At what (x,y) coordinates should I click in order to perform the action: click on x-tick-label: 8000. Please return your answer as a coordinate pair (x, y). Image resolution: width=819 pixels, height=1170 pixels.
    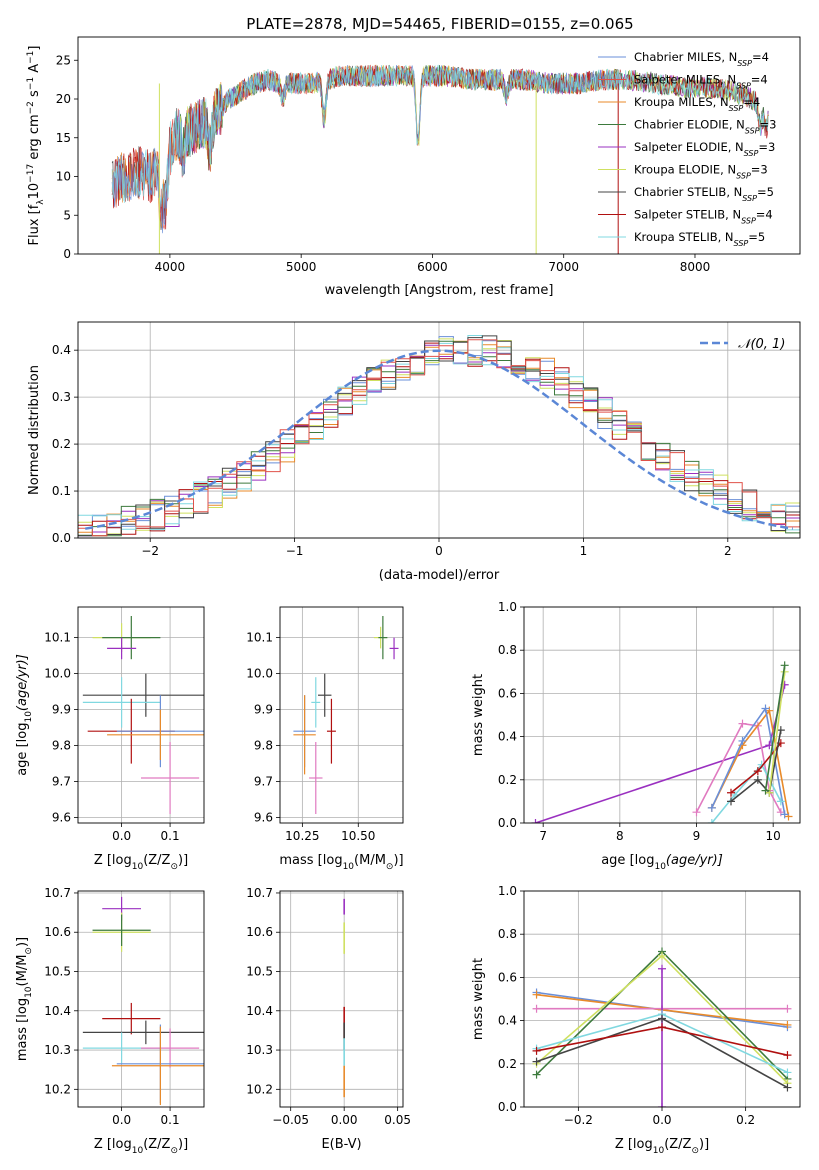
    Looking at the image, I should click on (695, 267).